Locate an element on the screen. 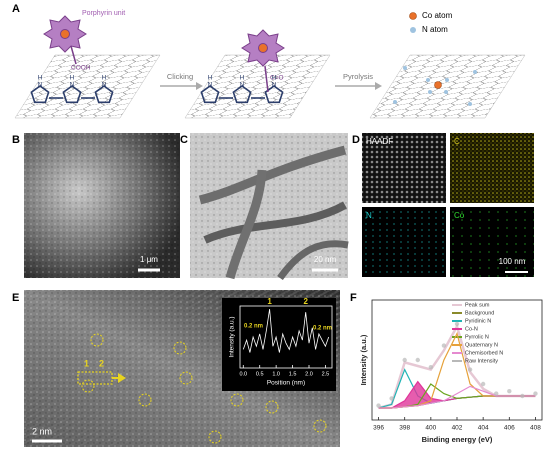 This screenshot has height=456, width=554. peak-label: 2 is located at coordinates (305, 301).